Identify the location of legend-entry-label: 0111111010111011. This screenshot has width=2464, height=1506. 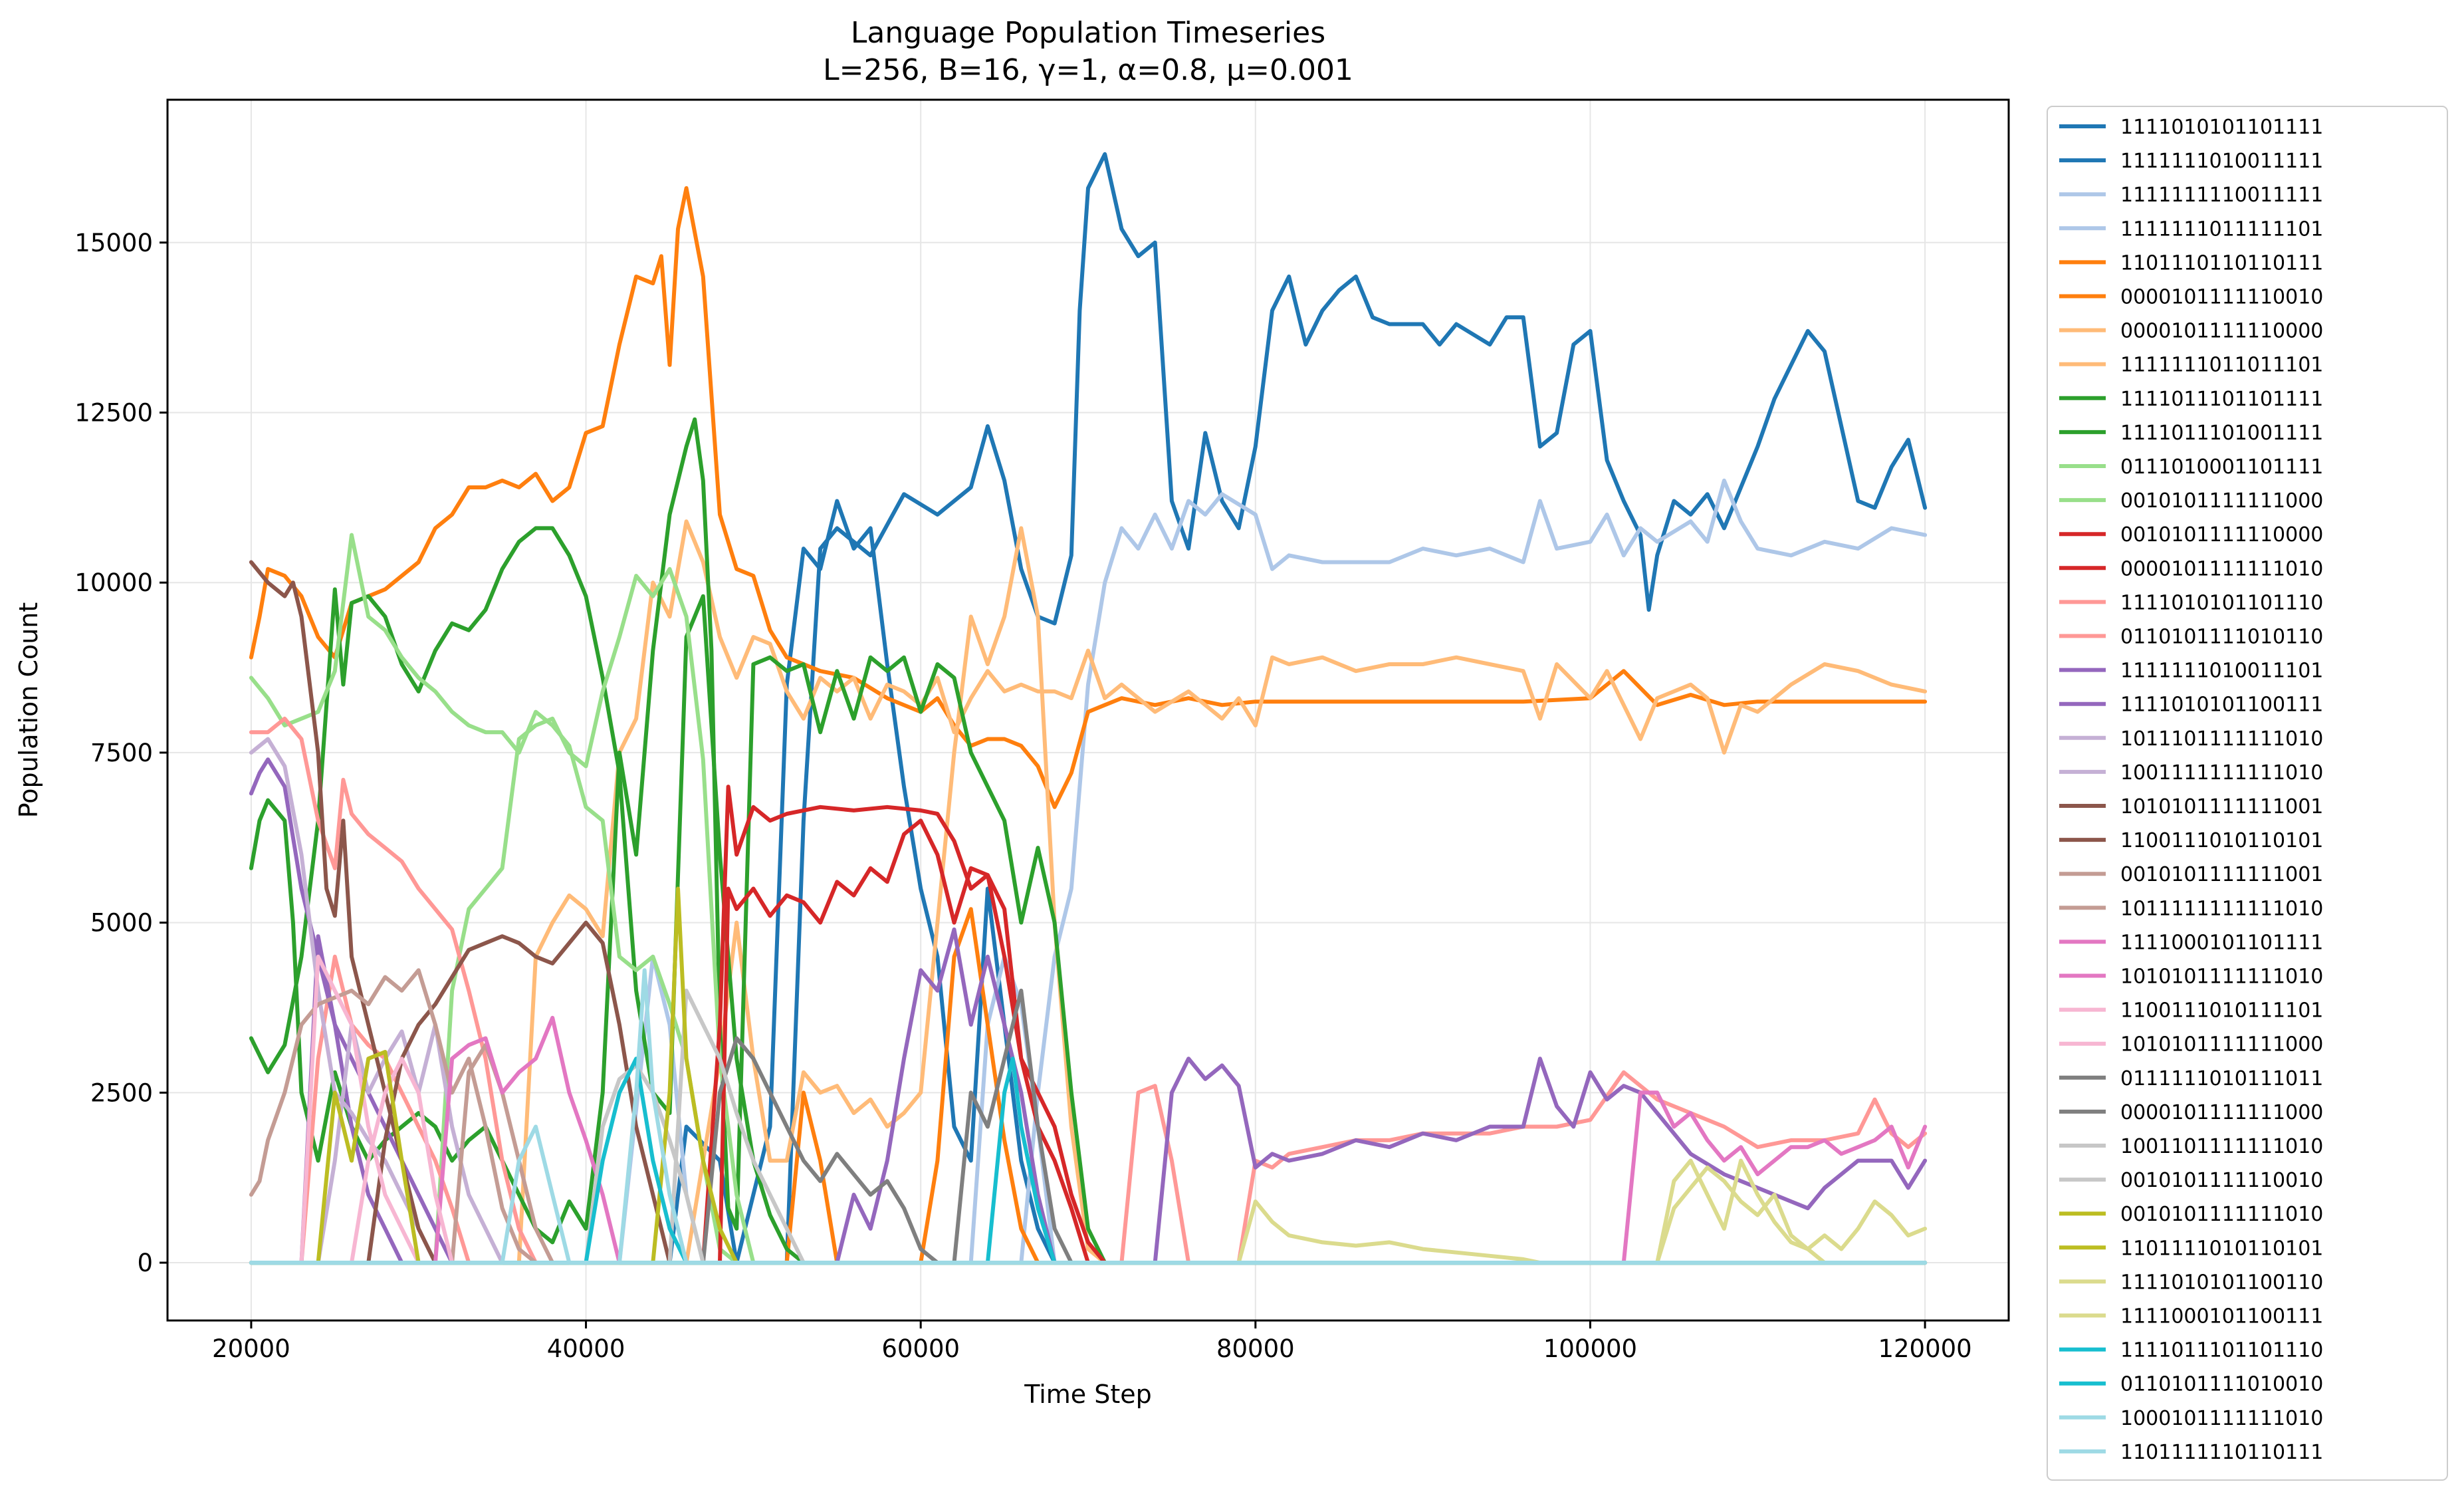
(2221, 1078).